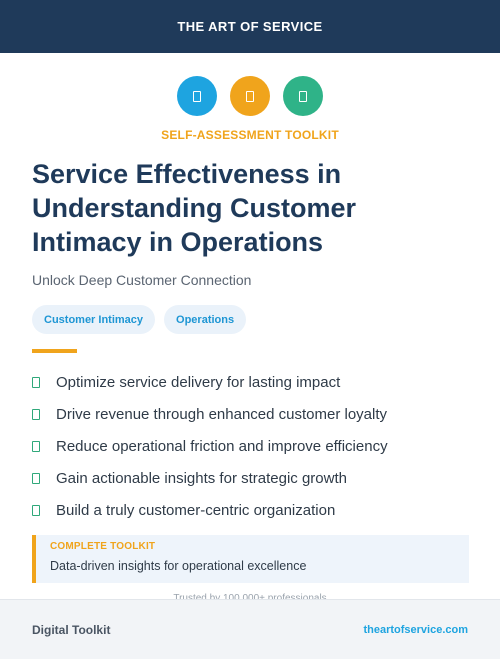  What do you see at coordinates (197, 96) in the screenshot?
I see `document-icon` at bounding box center [197, 96].